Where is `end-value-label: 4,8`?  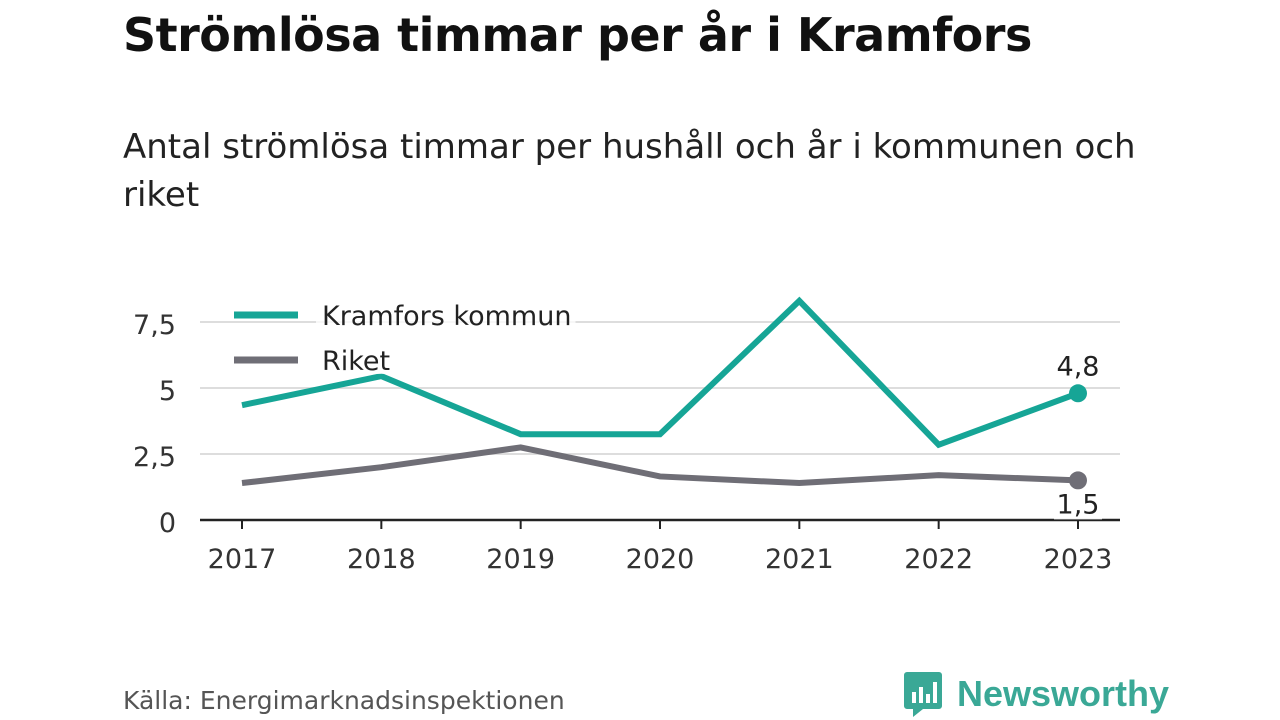
end-value-label: 4,8 is located at coordinates (1078, 366).